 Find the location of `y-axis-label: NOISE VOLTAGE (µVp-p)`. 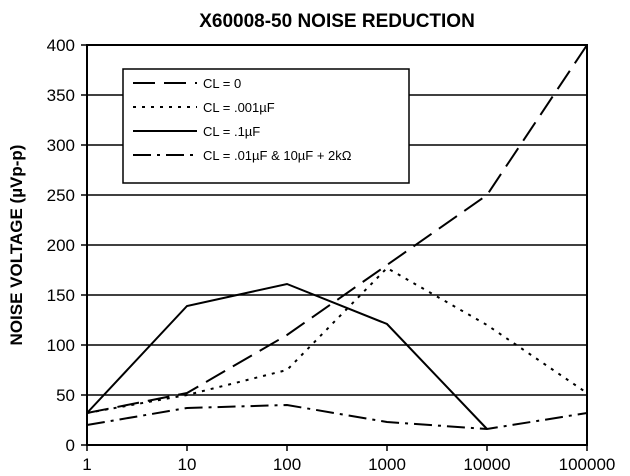

y-axis-label: NOISE VOLTAGE (µVp-p) is located at coordinates (16, 245).